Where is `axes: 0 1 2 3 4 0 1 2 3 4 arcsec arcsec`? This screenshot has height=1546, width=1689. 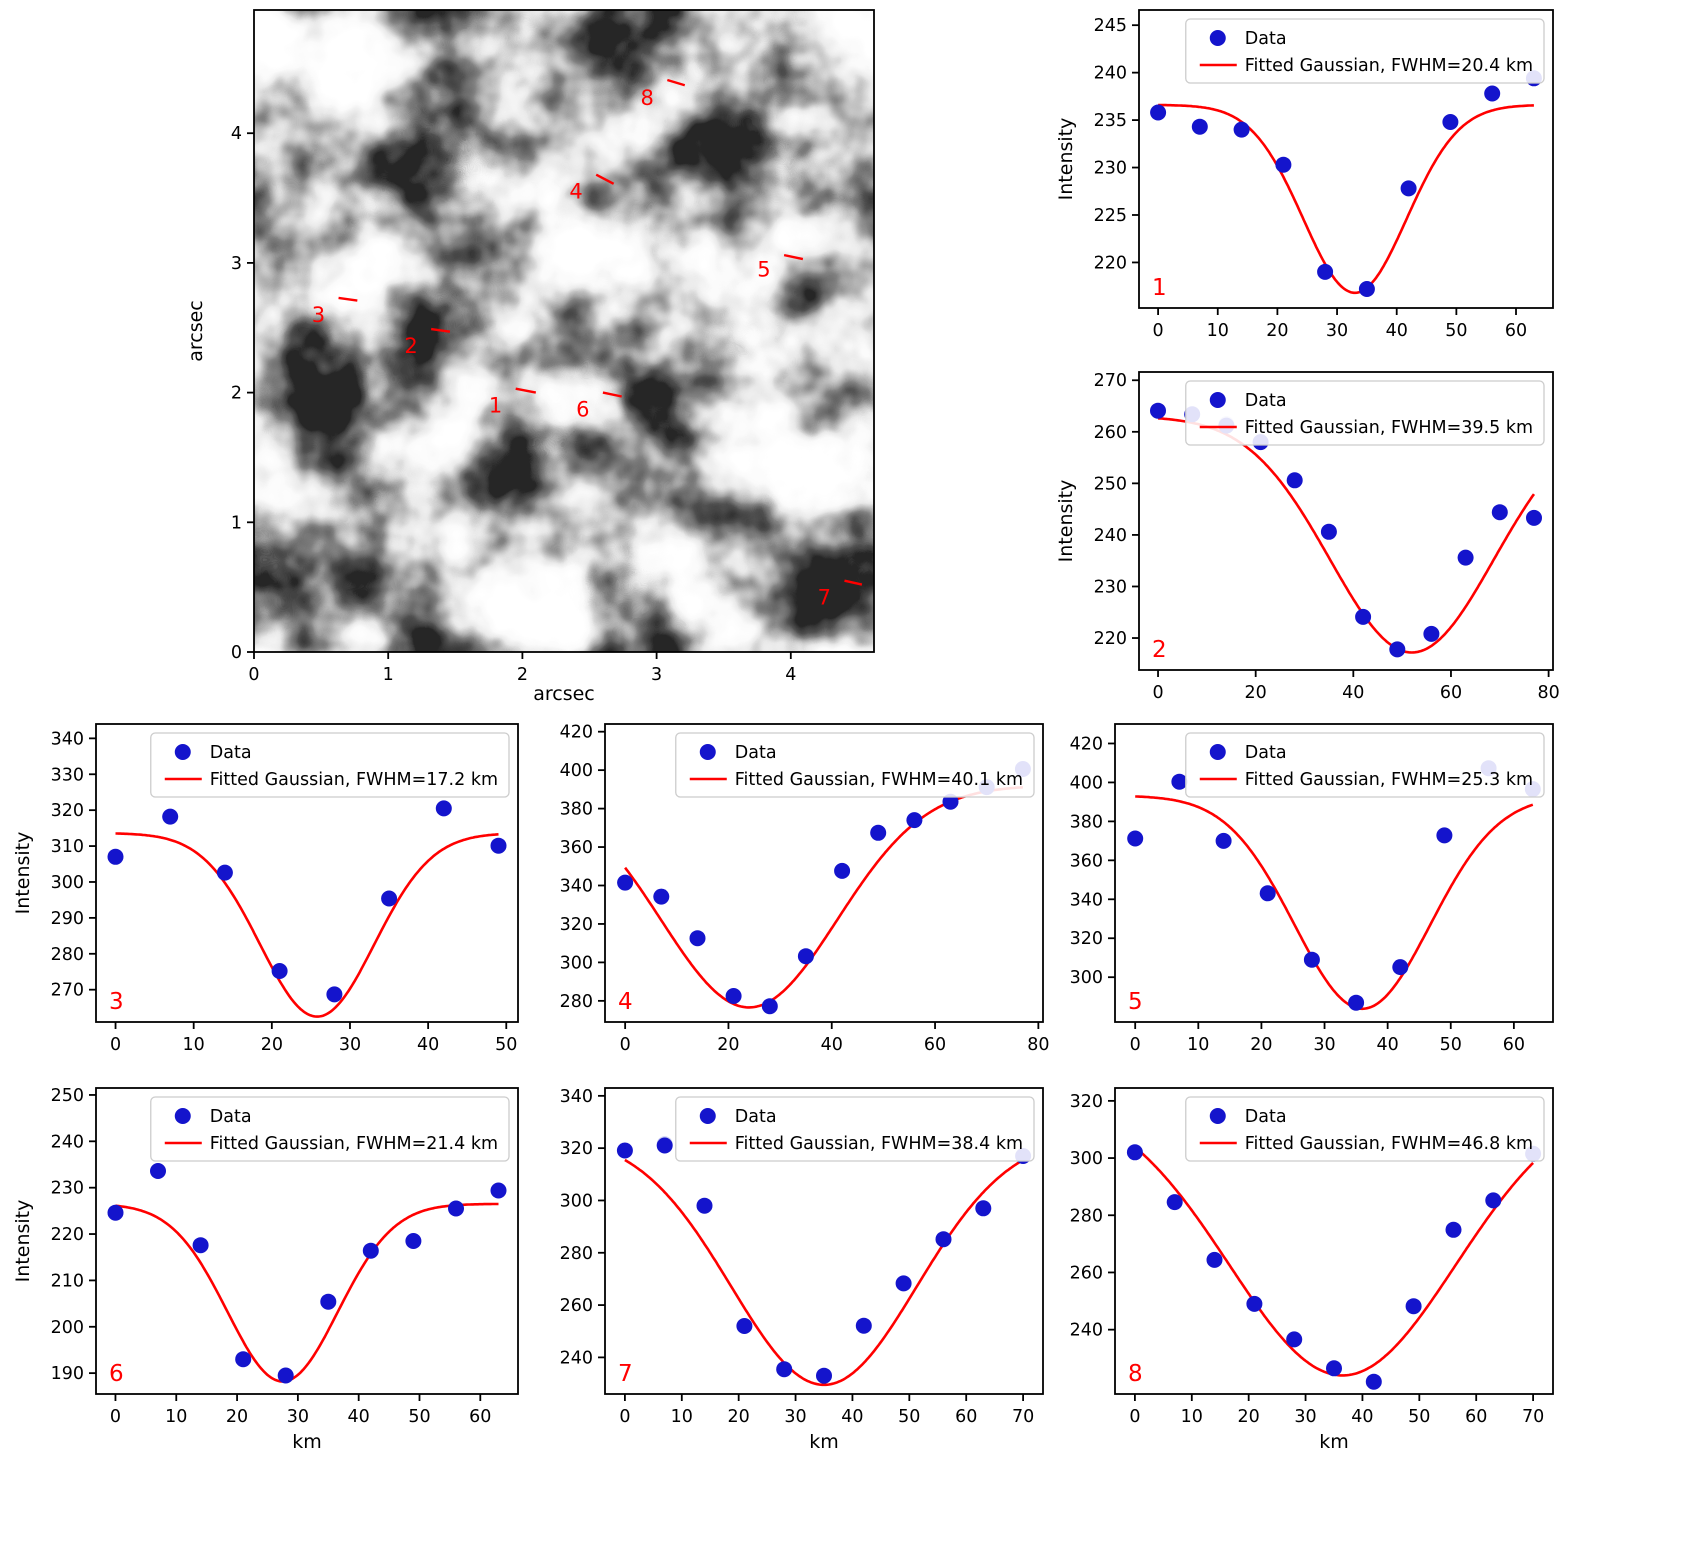
axes: 0 1 2 3 4 0 1 2 3 4 arcsec arcsec is located at coordinates (490, 414).